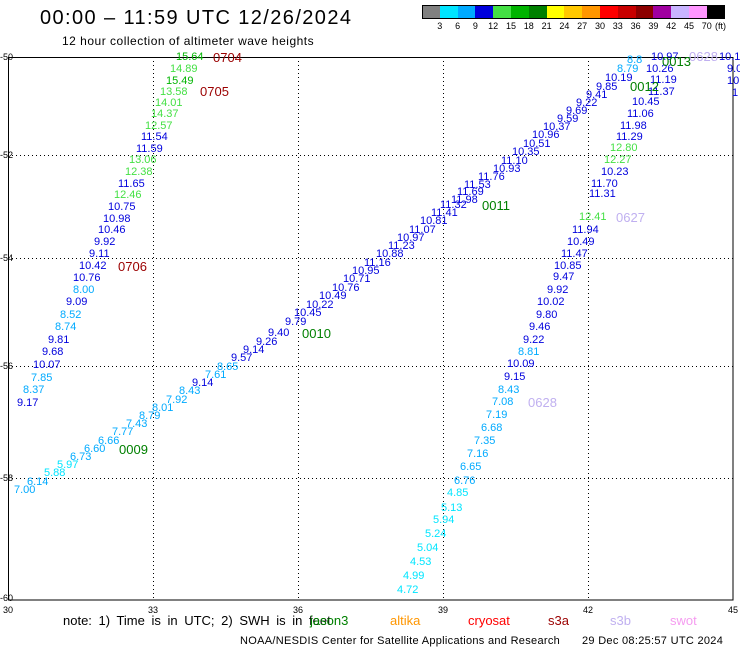 This screenshot has width=740, height=650. Describe the element at coordinates (7, 258) in the screenshot. I see `latitude-label: -54` at that location.